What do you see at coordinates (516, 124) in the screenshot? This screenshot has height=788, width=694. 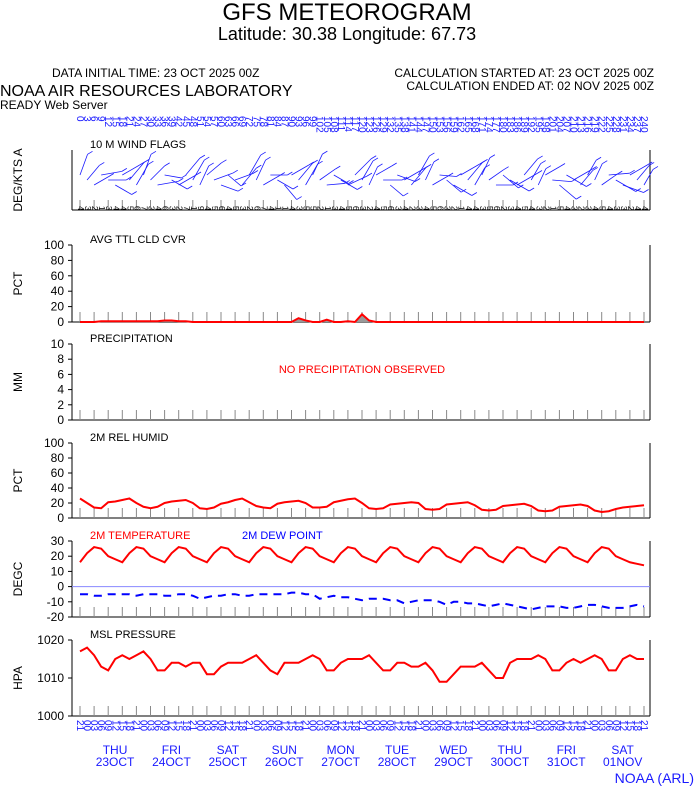 I see `hour-label: 186` at bounding box center [516, 124].